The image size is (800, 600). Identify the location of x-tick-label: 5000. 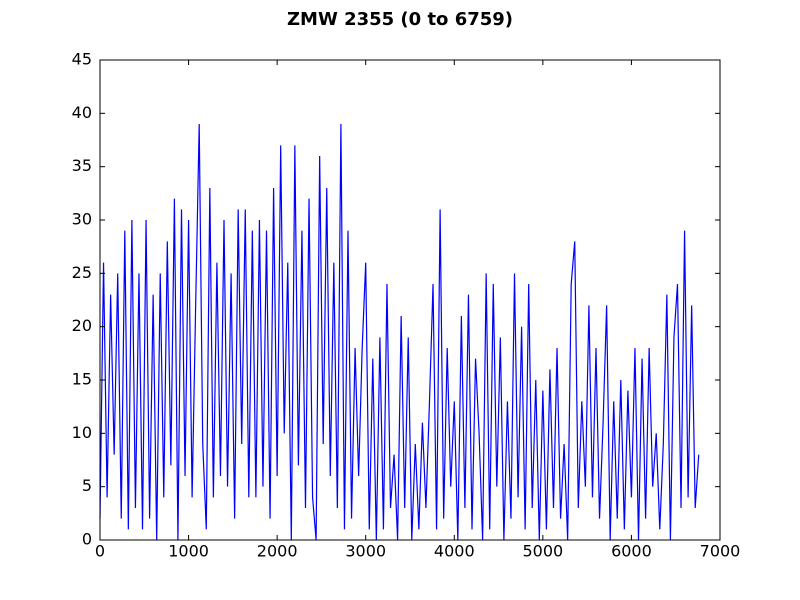
(542, 551).